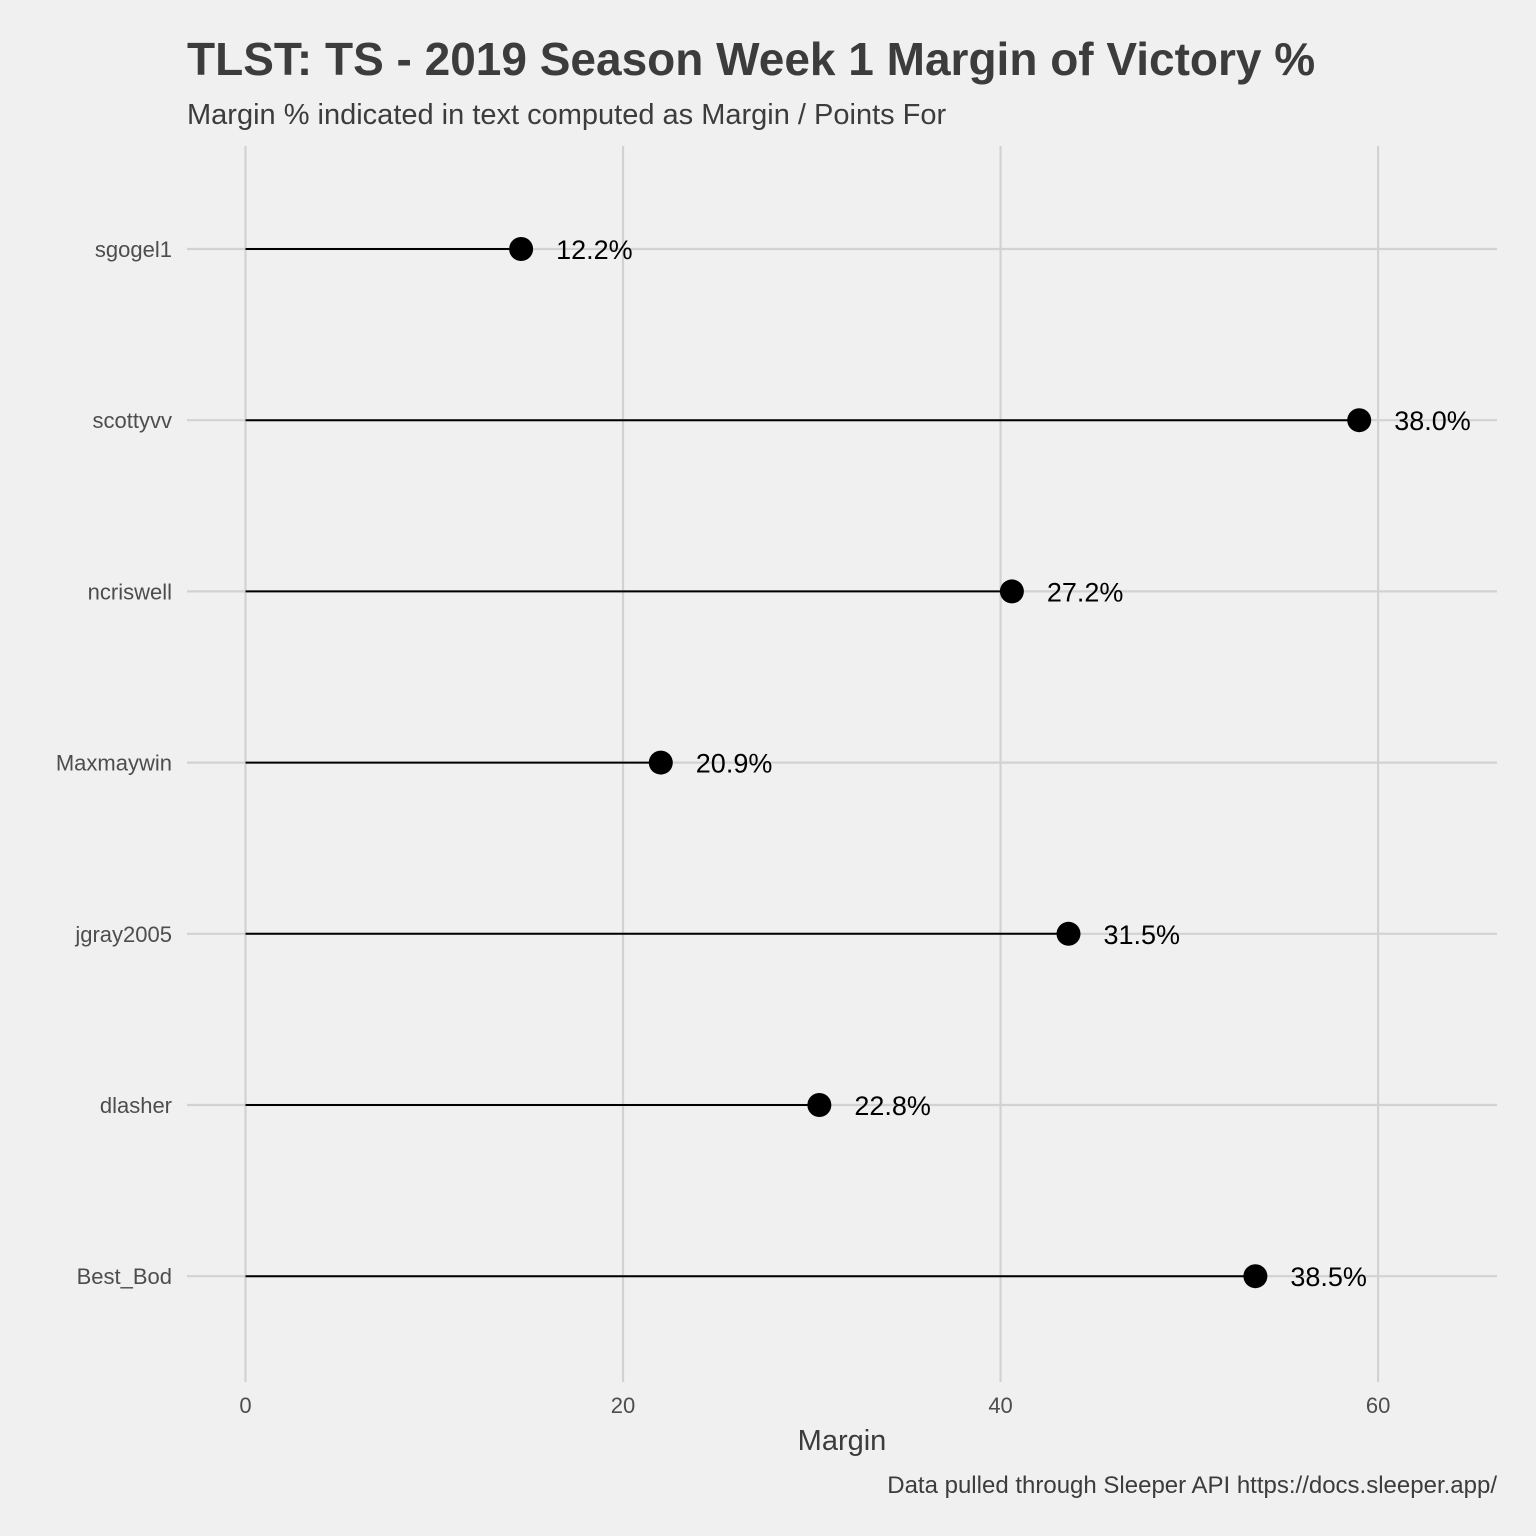  I want to click on data-label: 31.5%, so click(1142, 935).